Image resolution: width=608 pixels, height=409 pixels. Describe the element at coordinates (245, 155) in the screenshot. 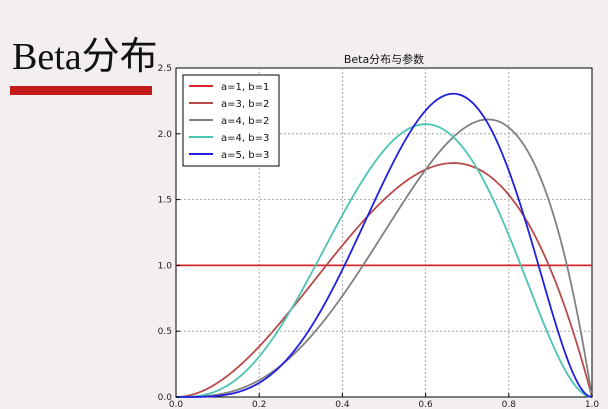

I see `legend-label: a=5, b=3` at that location.